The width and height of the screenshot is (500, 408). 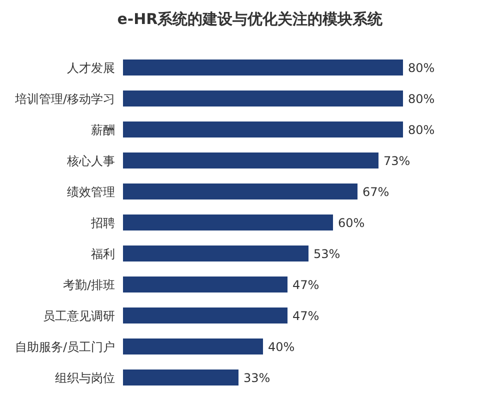 I want to click on y-tick-label: 组织与岗位, so click(x=85, y=378).